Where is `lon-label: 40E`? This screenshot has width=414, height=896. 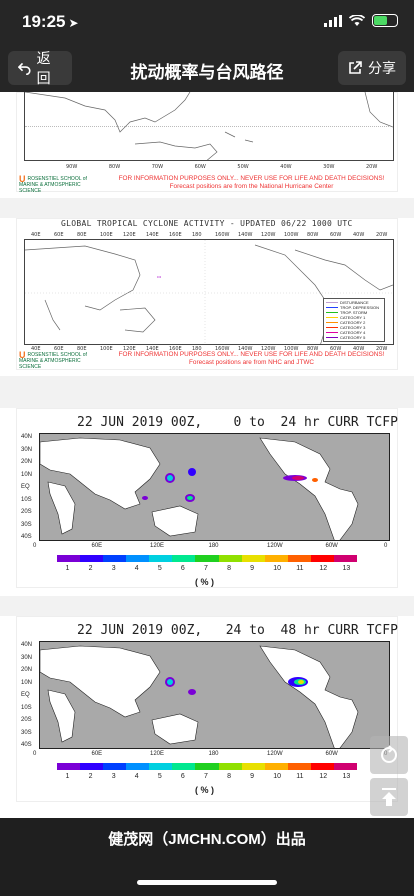
lon-label: 40E is located at coordinates (36, 235).